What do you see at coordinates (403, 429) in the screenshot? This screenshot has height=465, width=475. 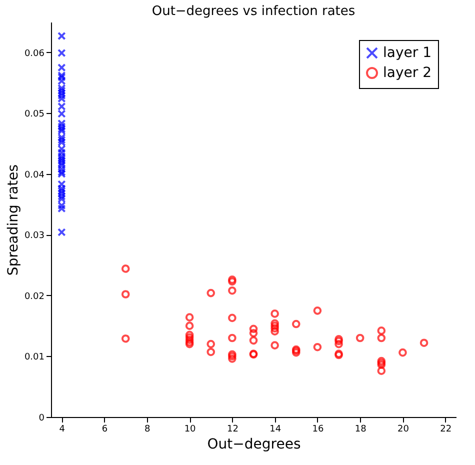 I see `x-tick-label: 20` at bounding box center [403, 429].